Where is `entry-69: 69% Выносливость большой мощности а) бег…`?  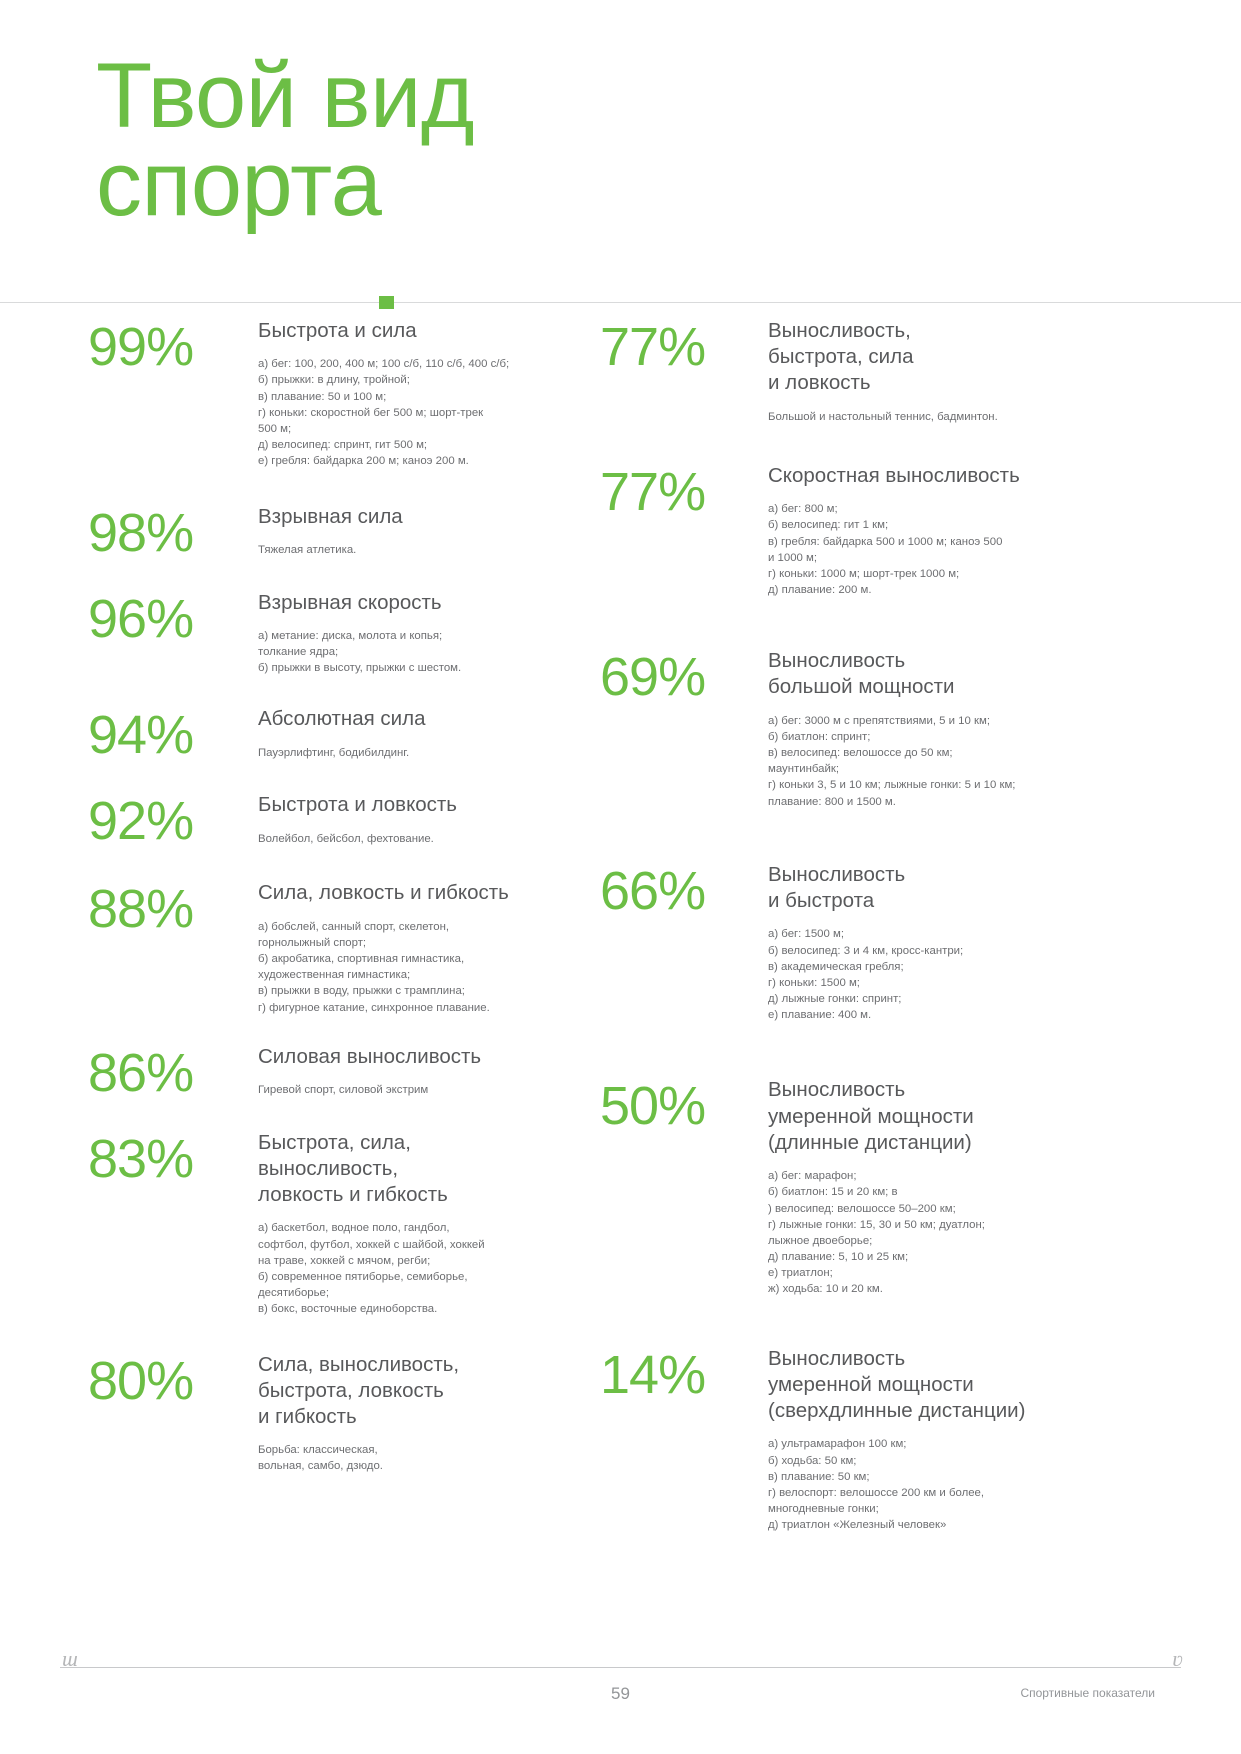 entry-69: 69% Выносливость большой мощности а) бег… is located at coordinates (881, 729).